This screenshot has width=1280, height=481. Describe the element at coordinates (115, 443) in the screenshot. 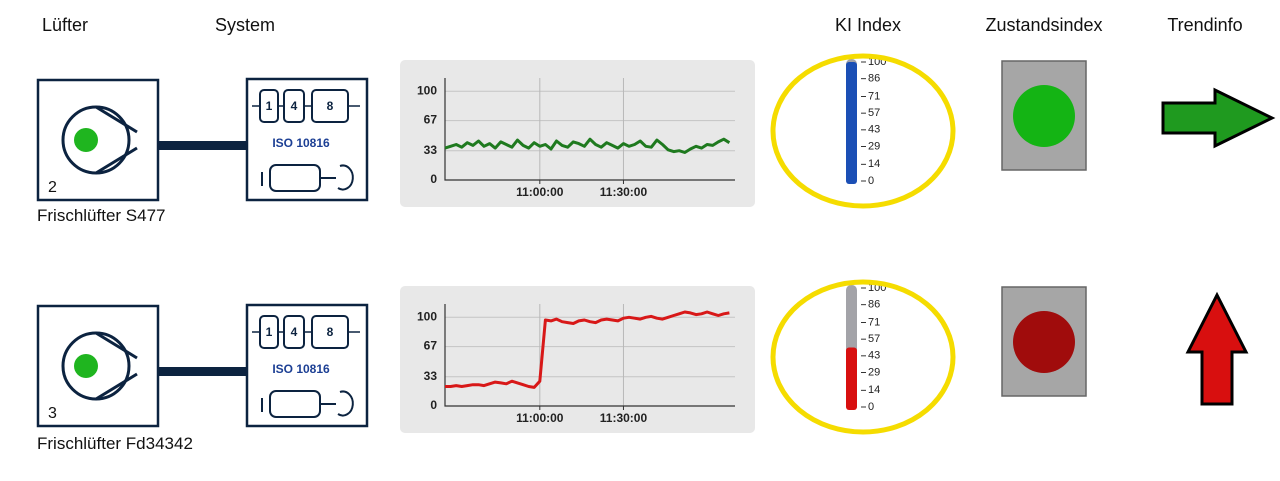

I see `fan-name: Frischlüfter Fd34342` at that location.